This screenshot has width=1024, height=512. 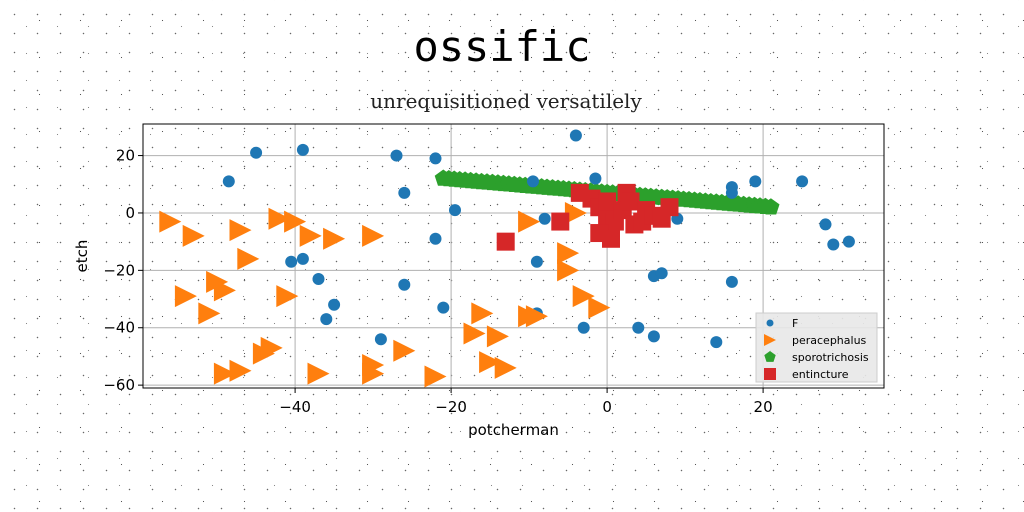 What do you see at coordinates (513, 430) in the screenshot?
I see `x-axis-label: potcherman` at bounding box center [513, 430].